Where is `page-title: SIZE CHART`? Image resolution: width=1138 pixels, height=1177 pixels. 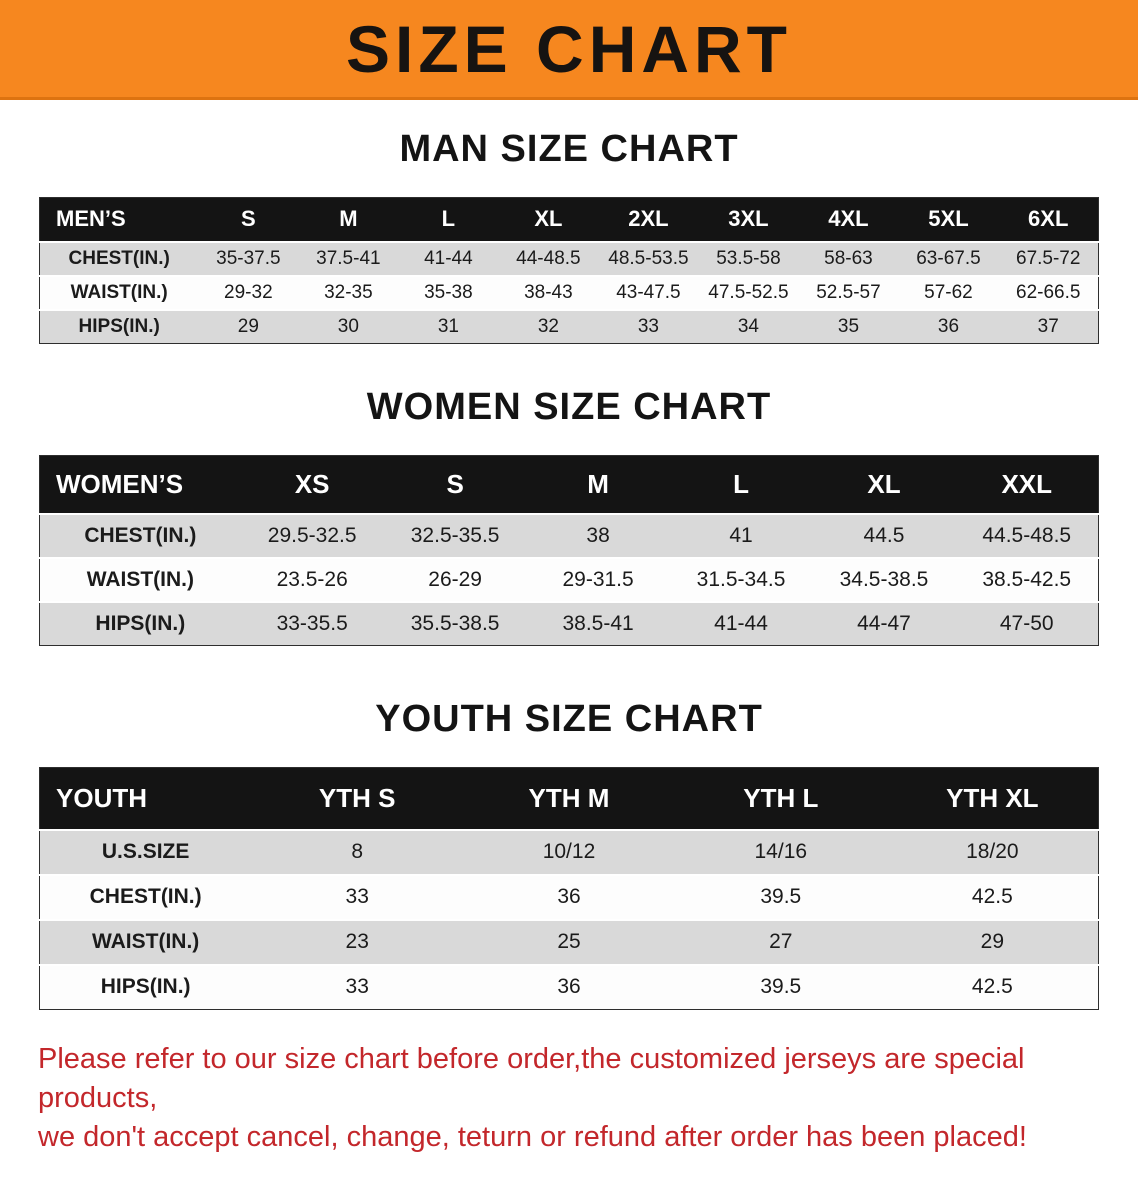 page-title: SIZE CHART is located at coordinates (569, 48).